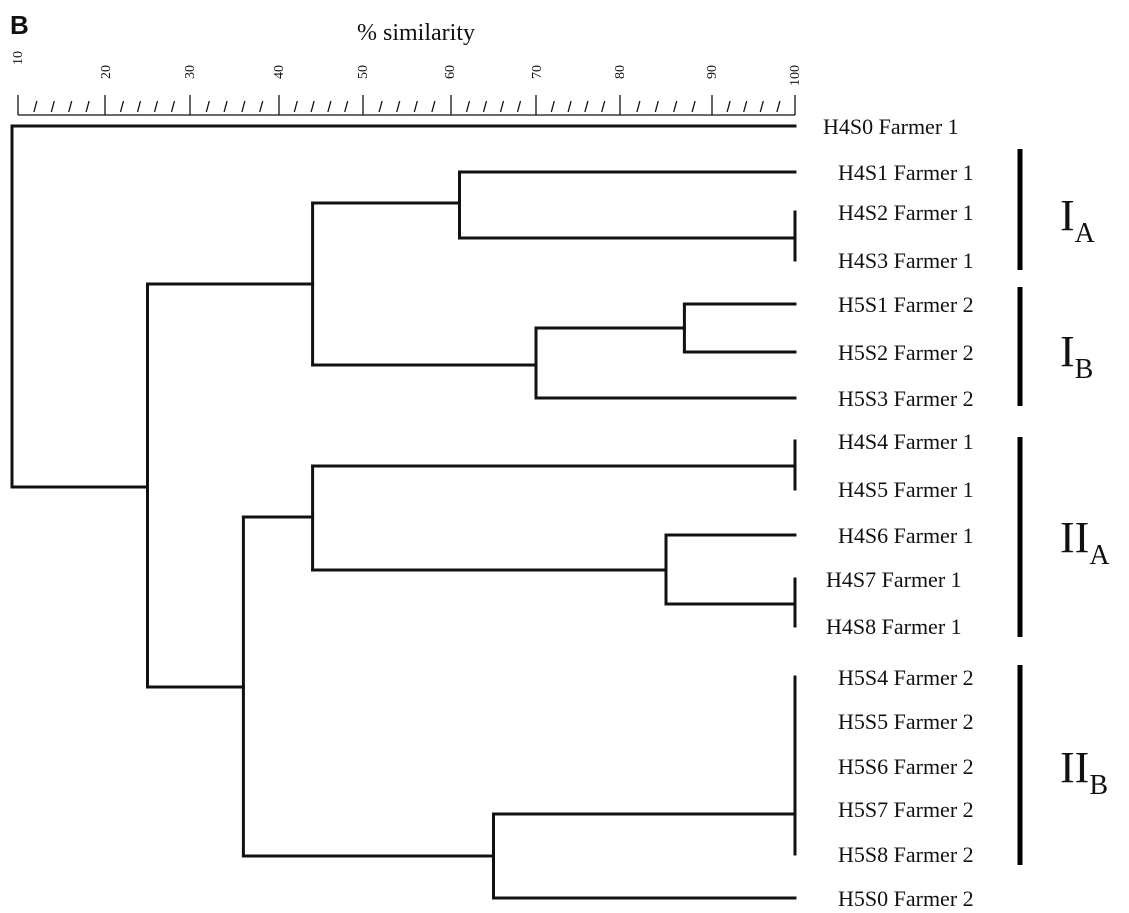  I want to click on leaf-label: H4S2 Farmer 1, so click(906, 212).